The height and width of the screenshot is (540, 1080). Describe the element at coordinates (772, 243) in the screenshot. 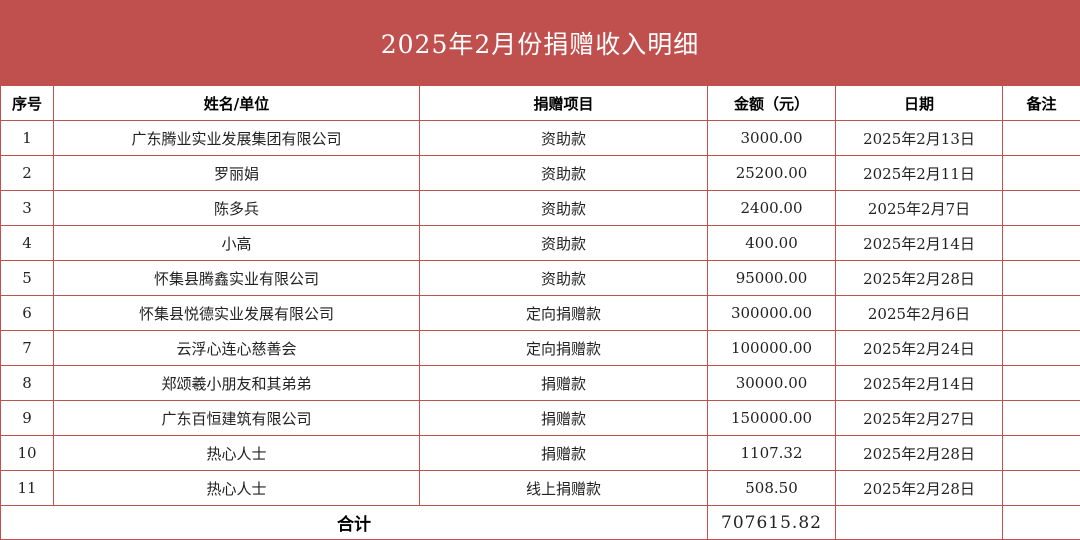

I see `cell-amount: 400.00` at that location.